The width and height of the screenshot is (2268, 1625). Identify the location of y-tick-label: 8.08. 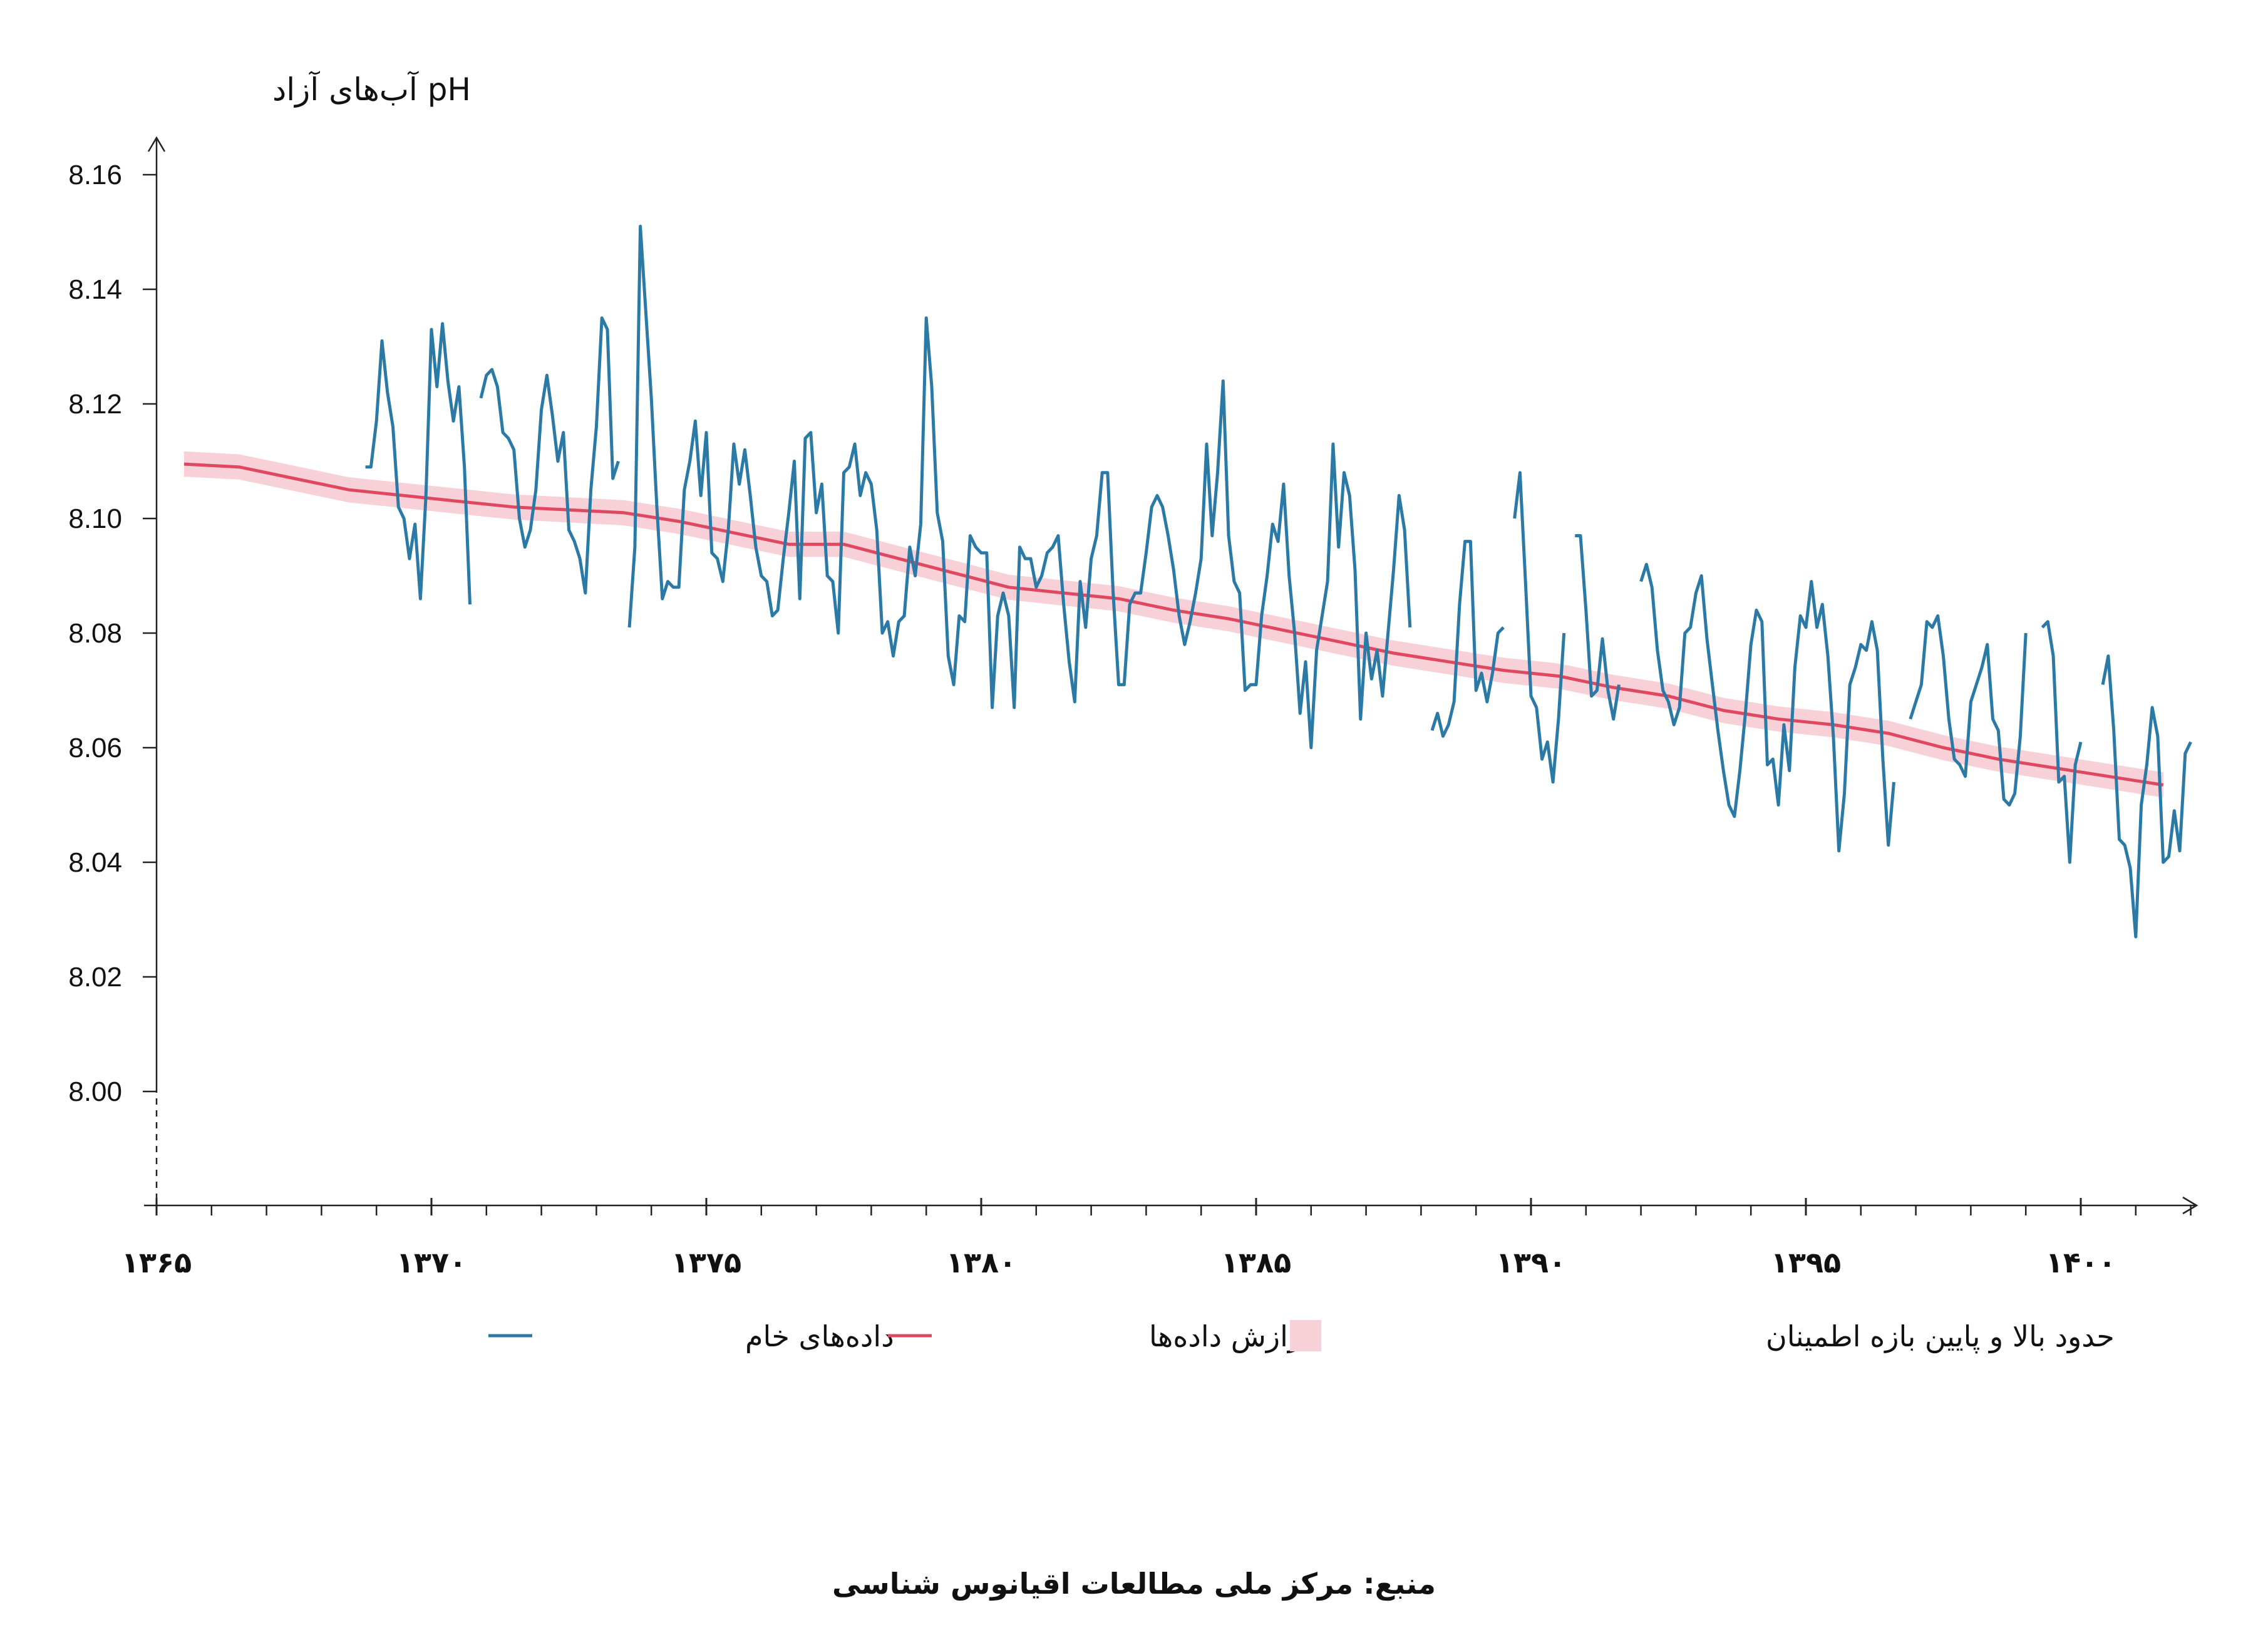
(95, 633).